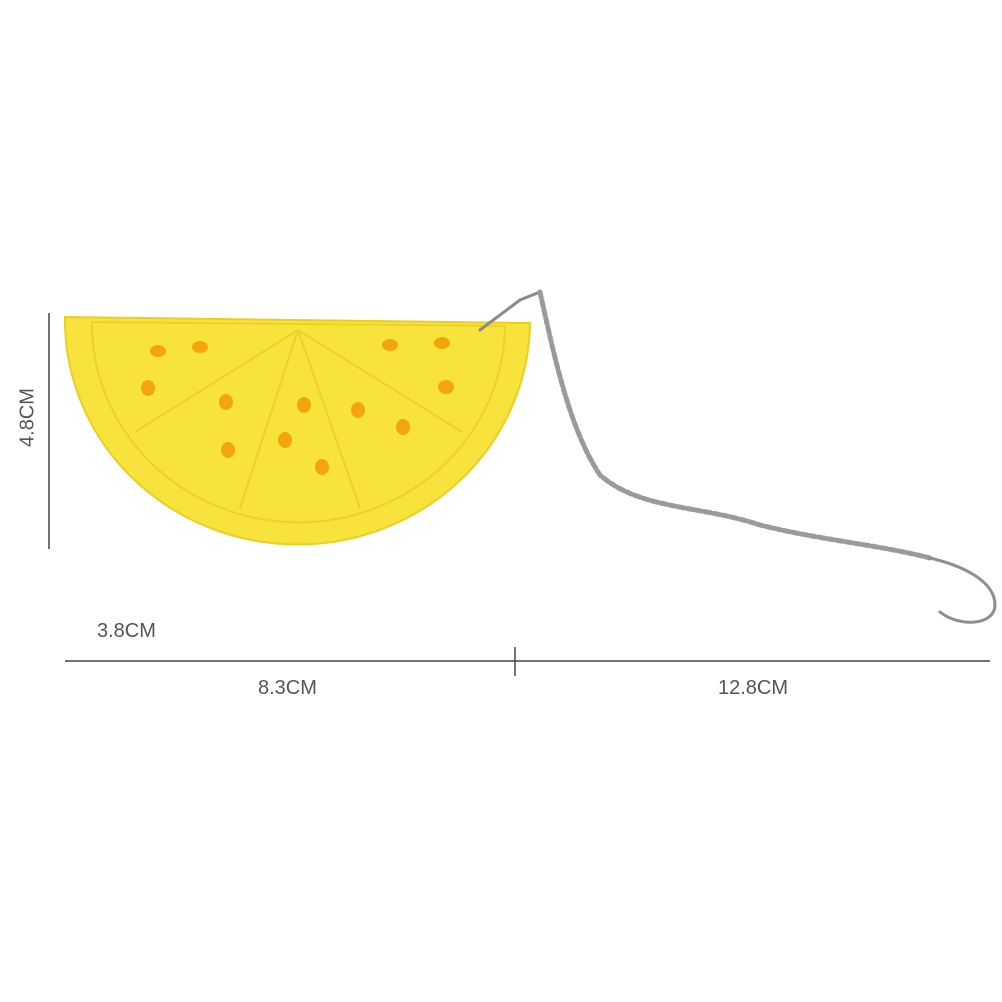 The image size is (1002, 1002). Describe the element at coordinates (27, 417) in the screenshot. I see `height-label: 4.8CM` at that location.